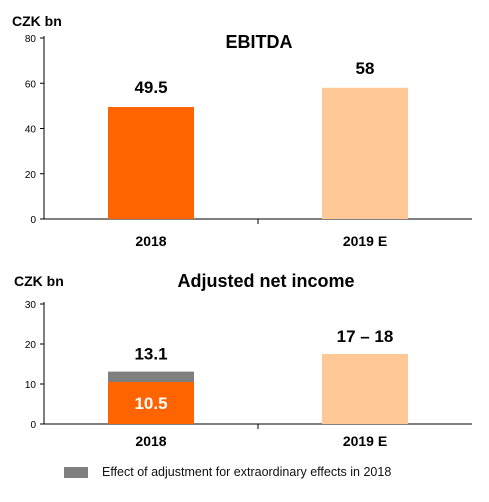 This screenshot has height=502, width=489. Describe the element at coordinates (265, 281) in the screenshot. I see `chart-2-title: Adjusted net income` at that location.